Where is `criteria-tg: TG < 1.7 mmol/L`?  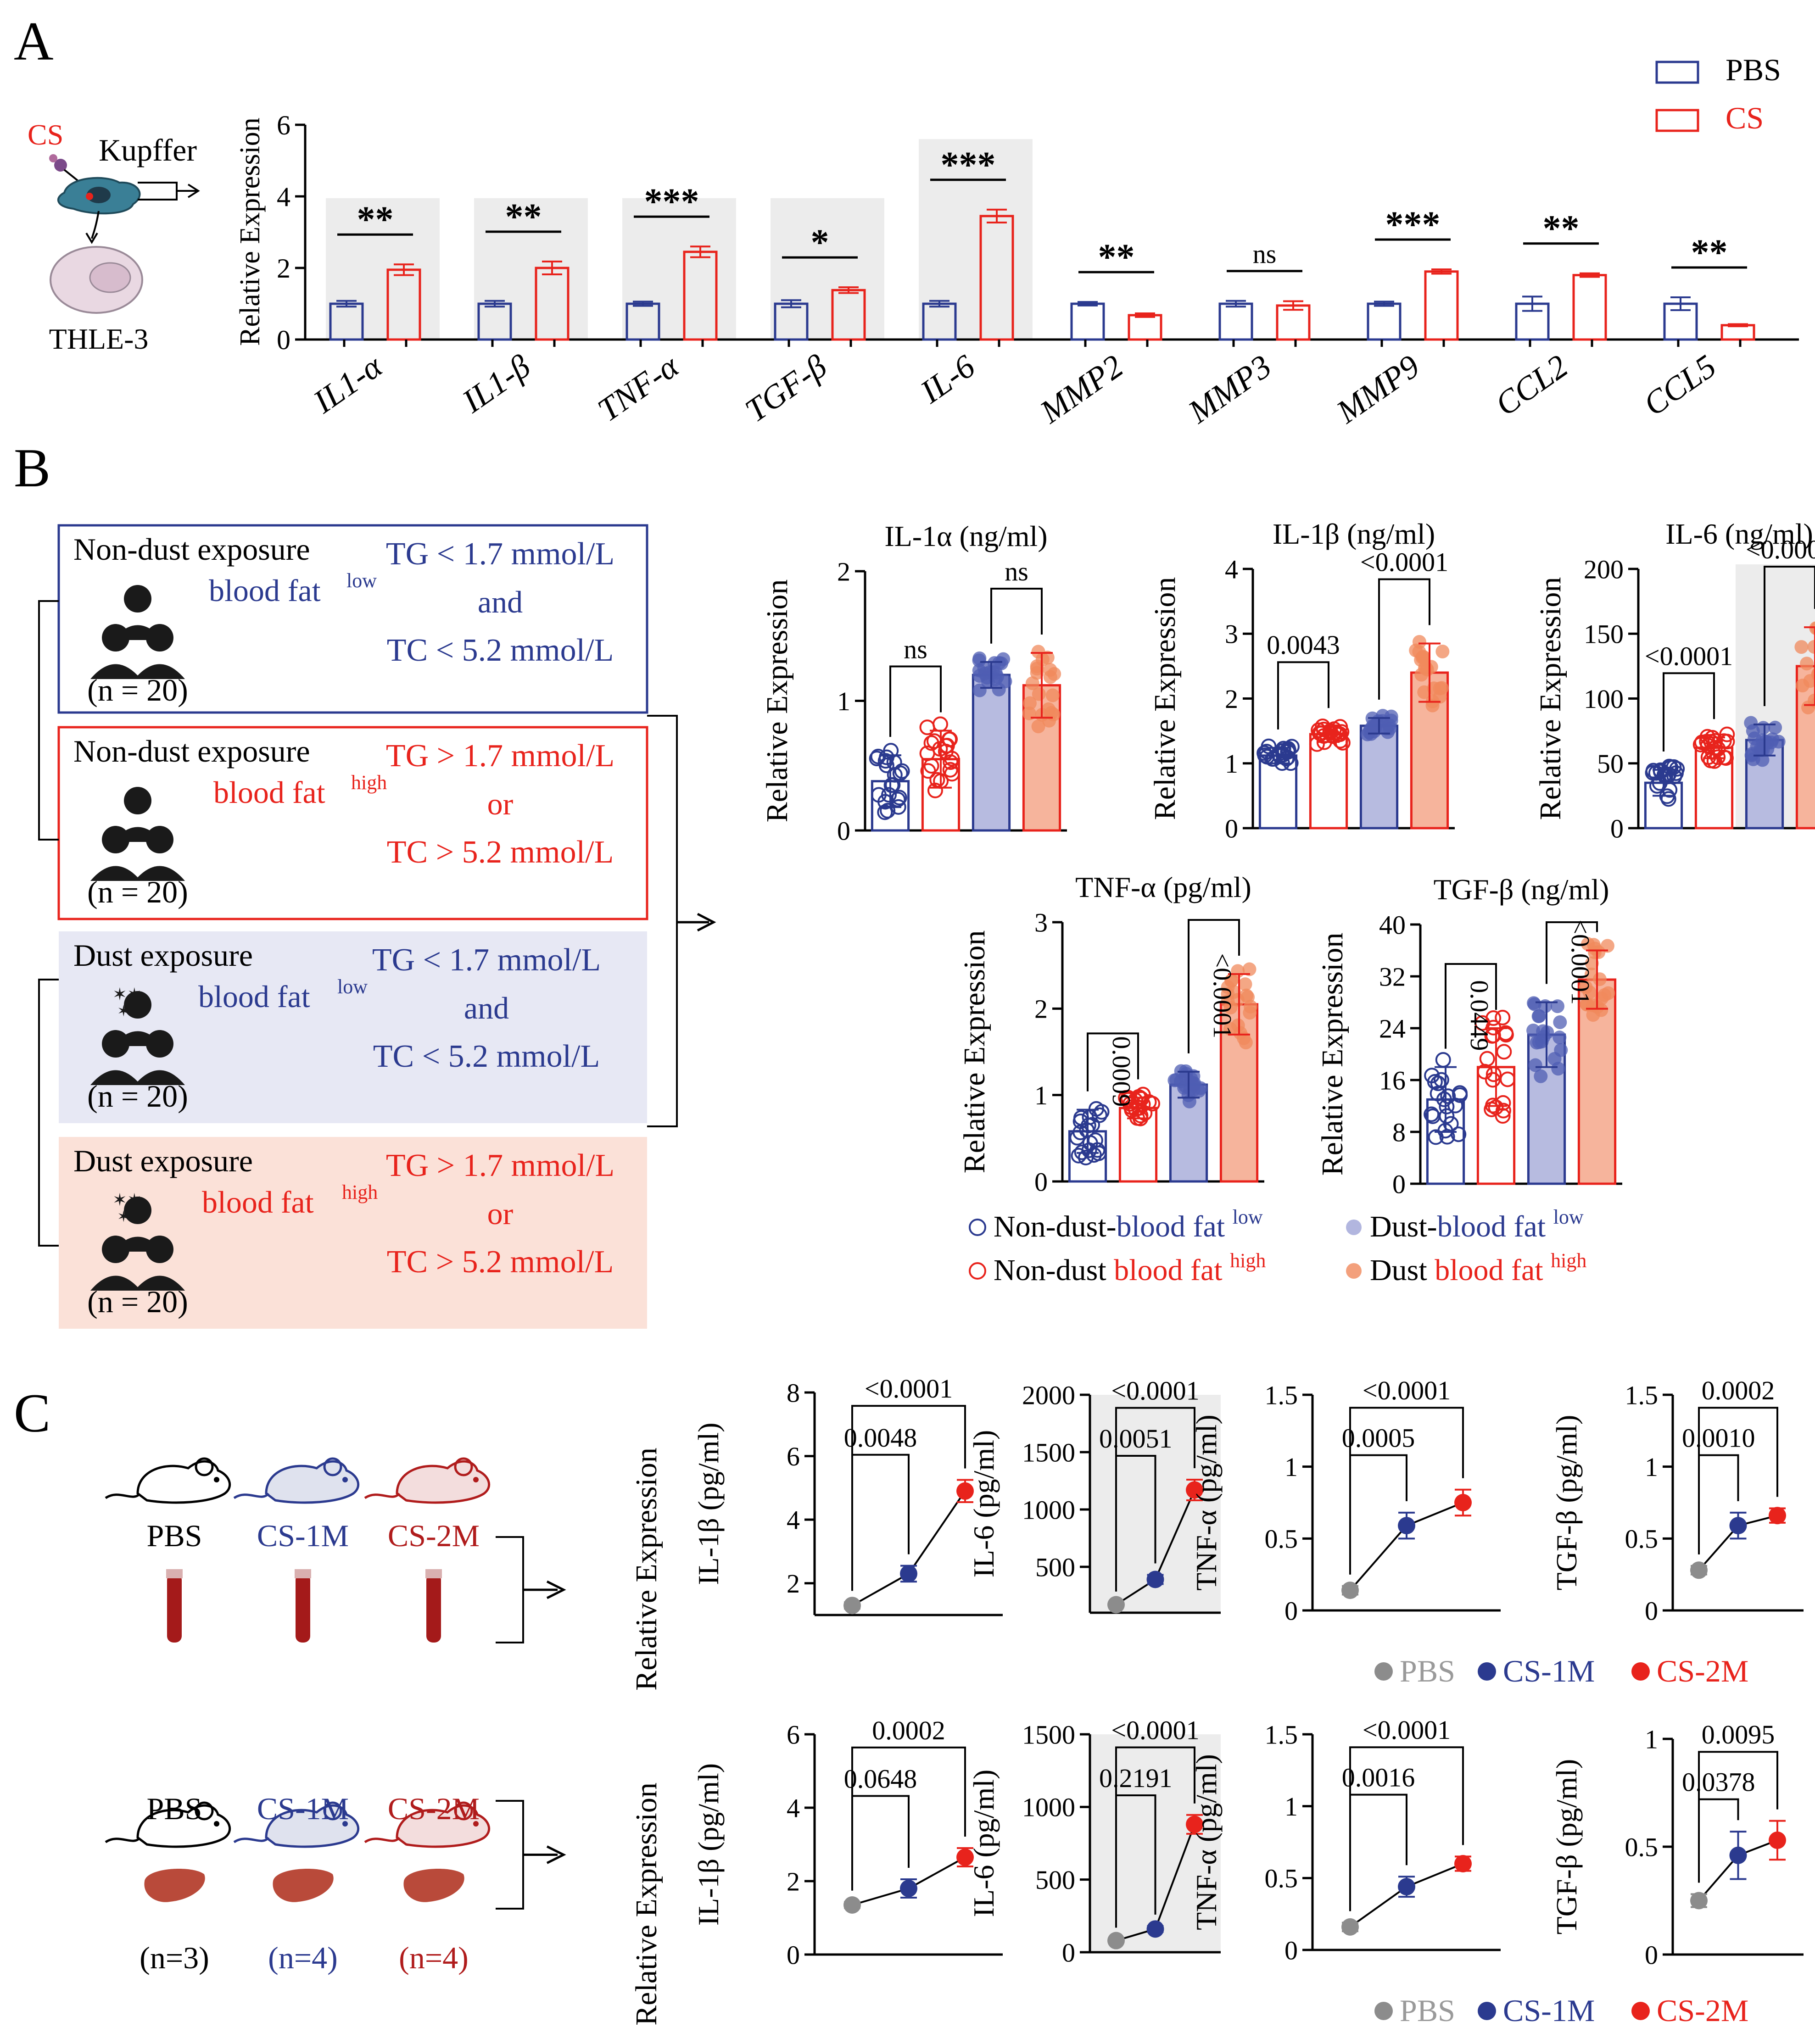 criteria-tg: TG < 1.7 mmol/L is located at coordinates (486, 960).